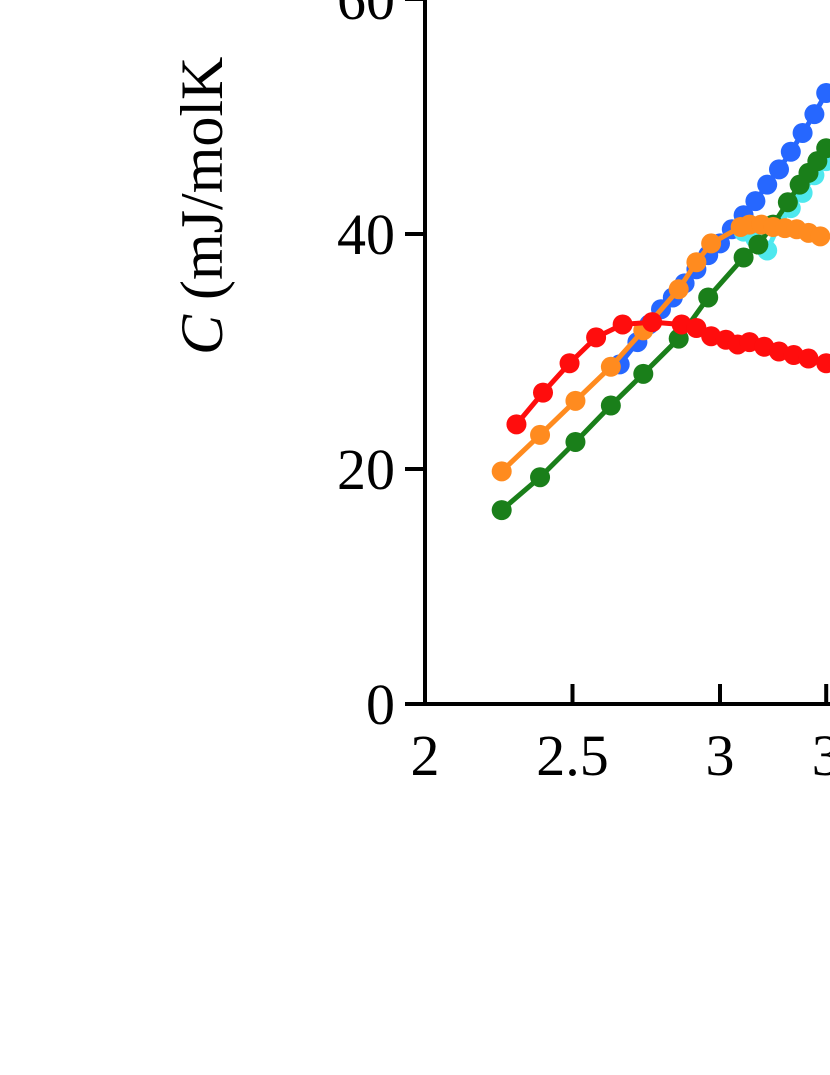 The image size is (830, 1075). I want to click on y-tick-label: 40, so click(366, 234).